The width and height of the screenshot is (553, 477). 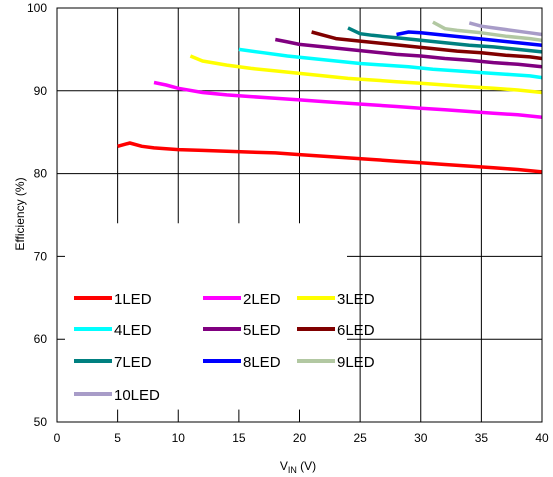 I want to click on legend-label-10led: 10LED, so click(x=137, y=395).